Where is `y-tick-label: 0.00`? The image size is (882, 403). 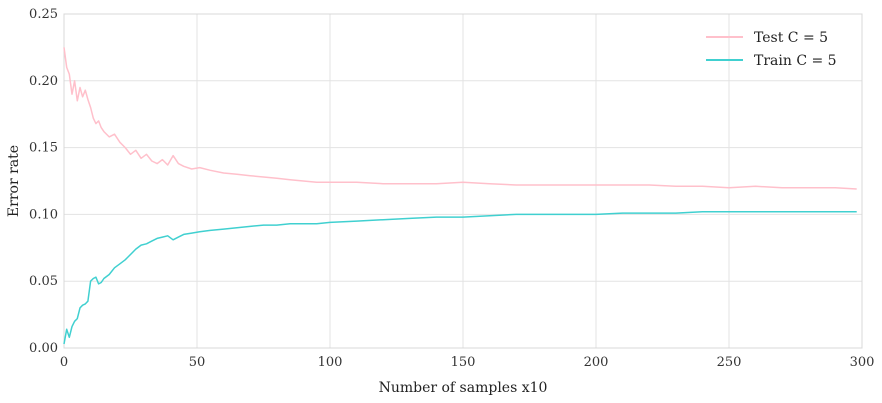
y-tick-label: 0.00 is located at coordinates (43, 348).